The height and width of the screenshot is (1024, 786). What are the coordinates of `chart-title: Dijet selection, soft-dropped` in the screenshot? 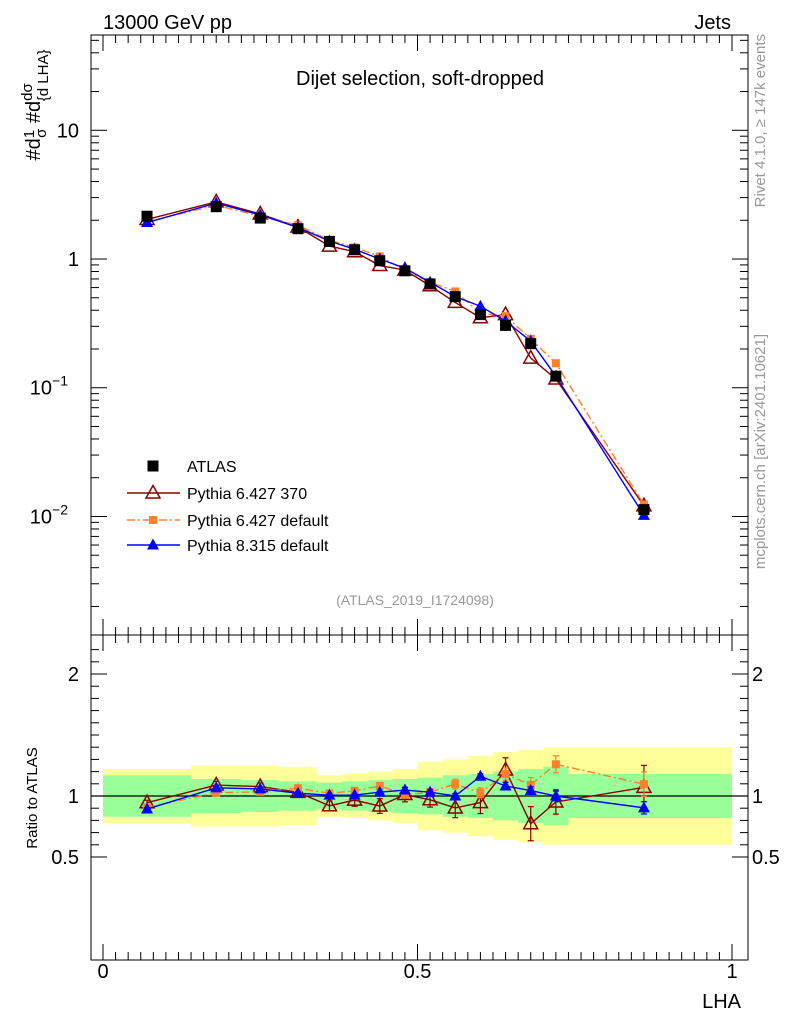 It's located at (420, 79).